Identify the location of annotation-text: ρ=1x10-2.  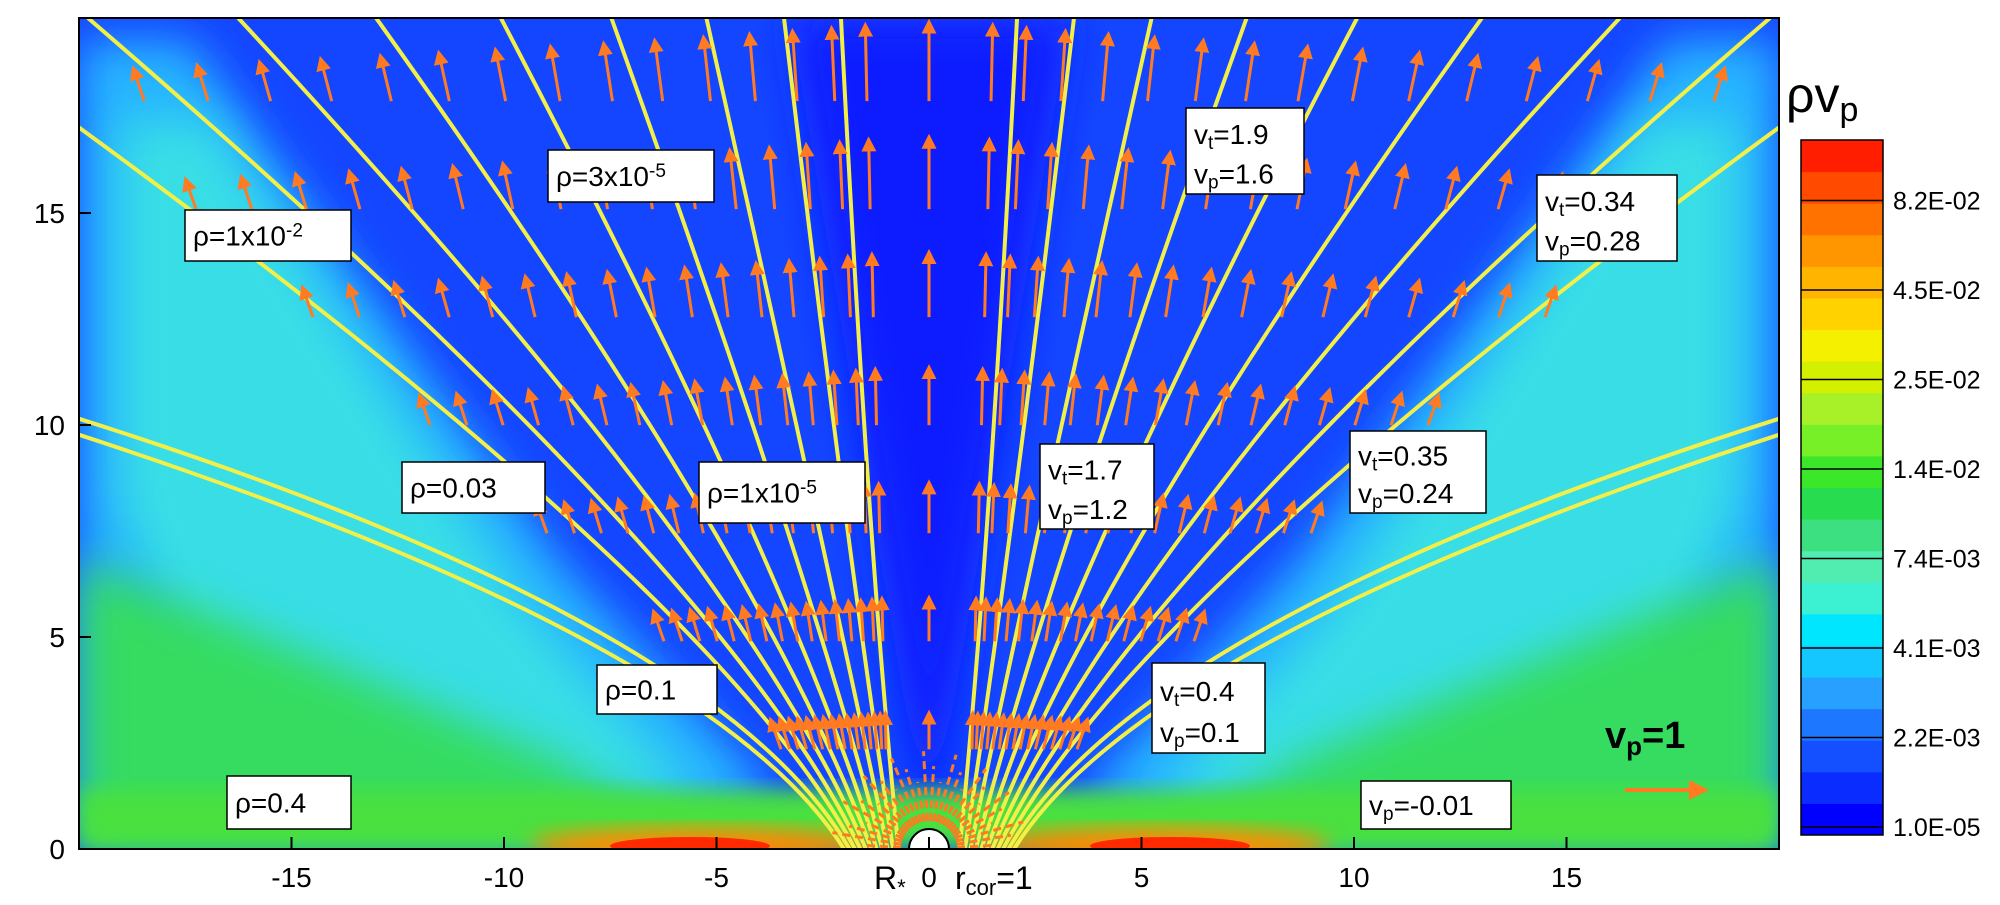
(248, 236).